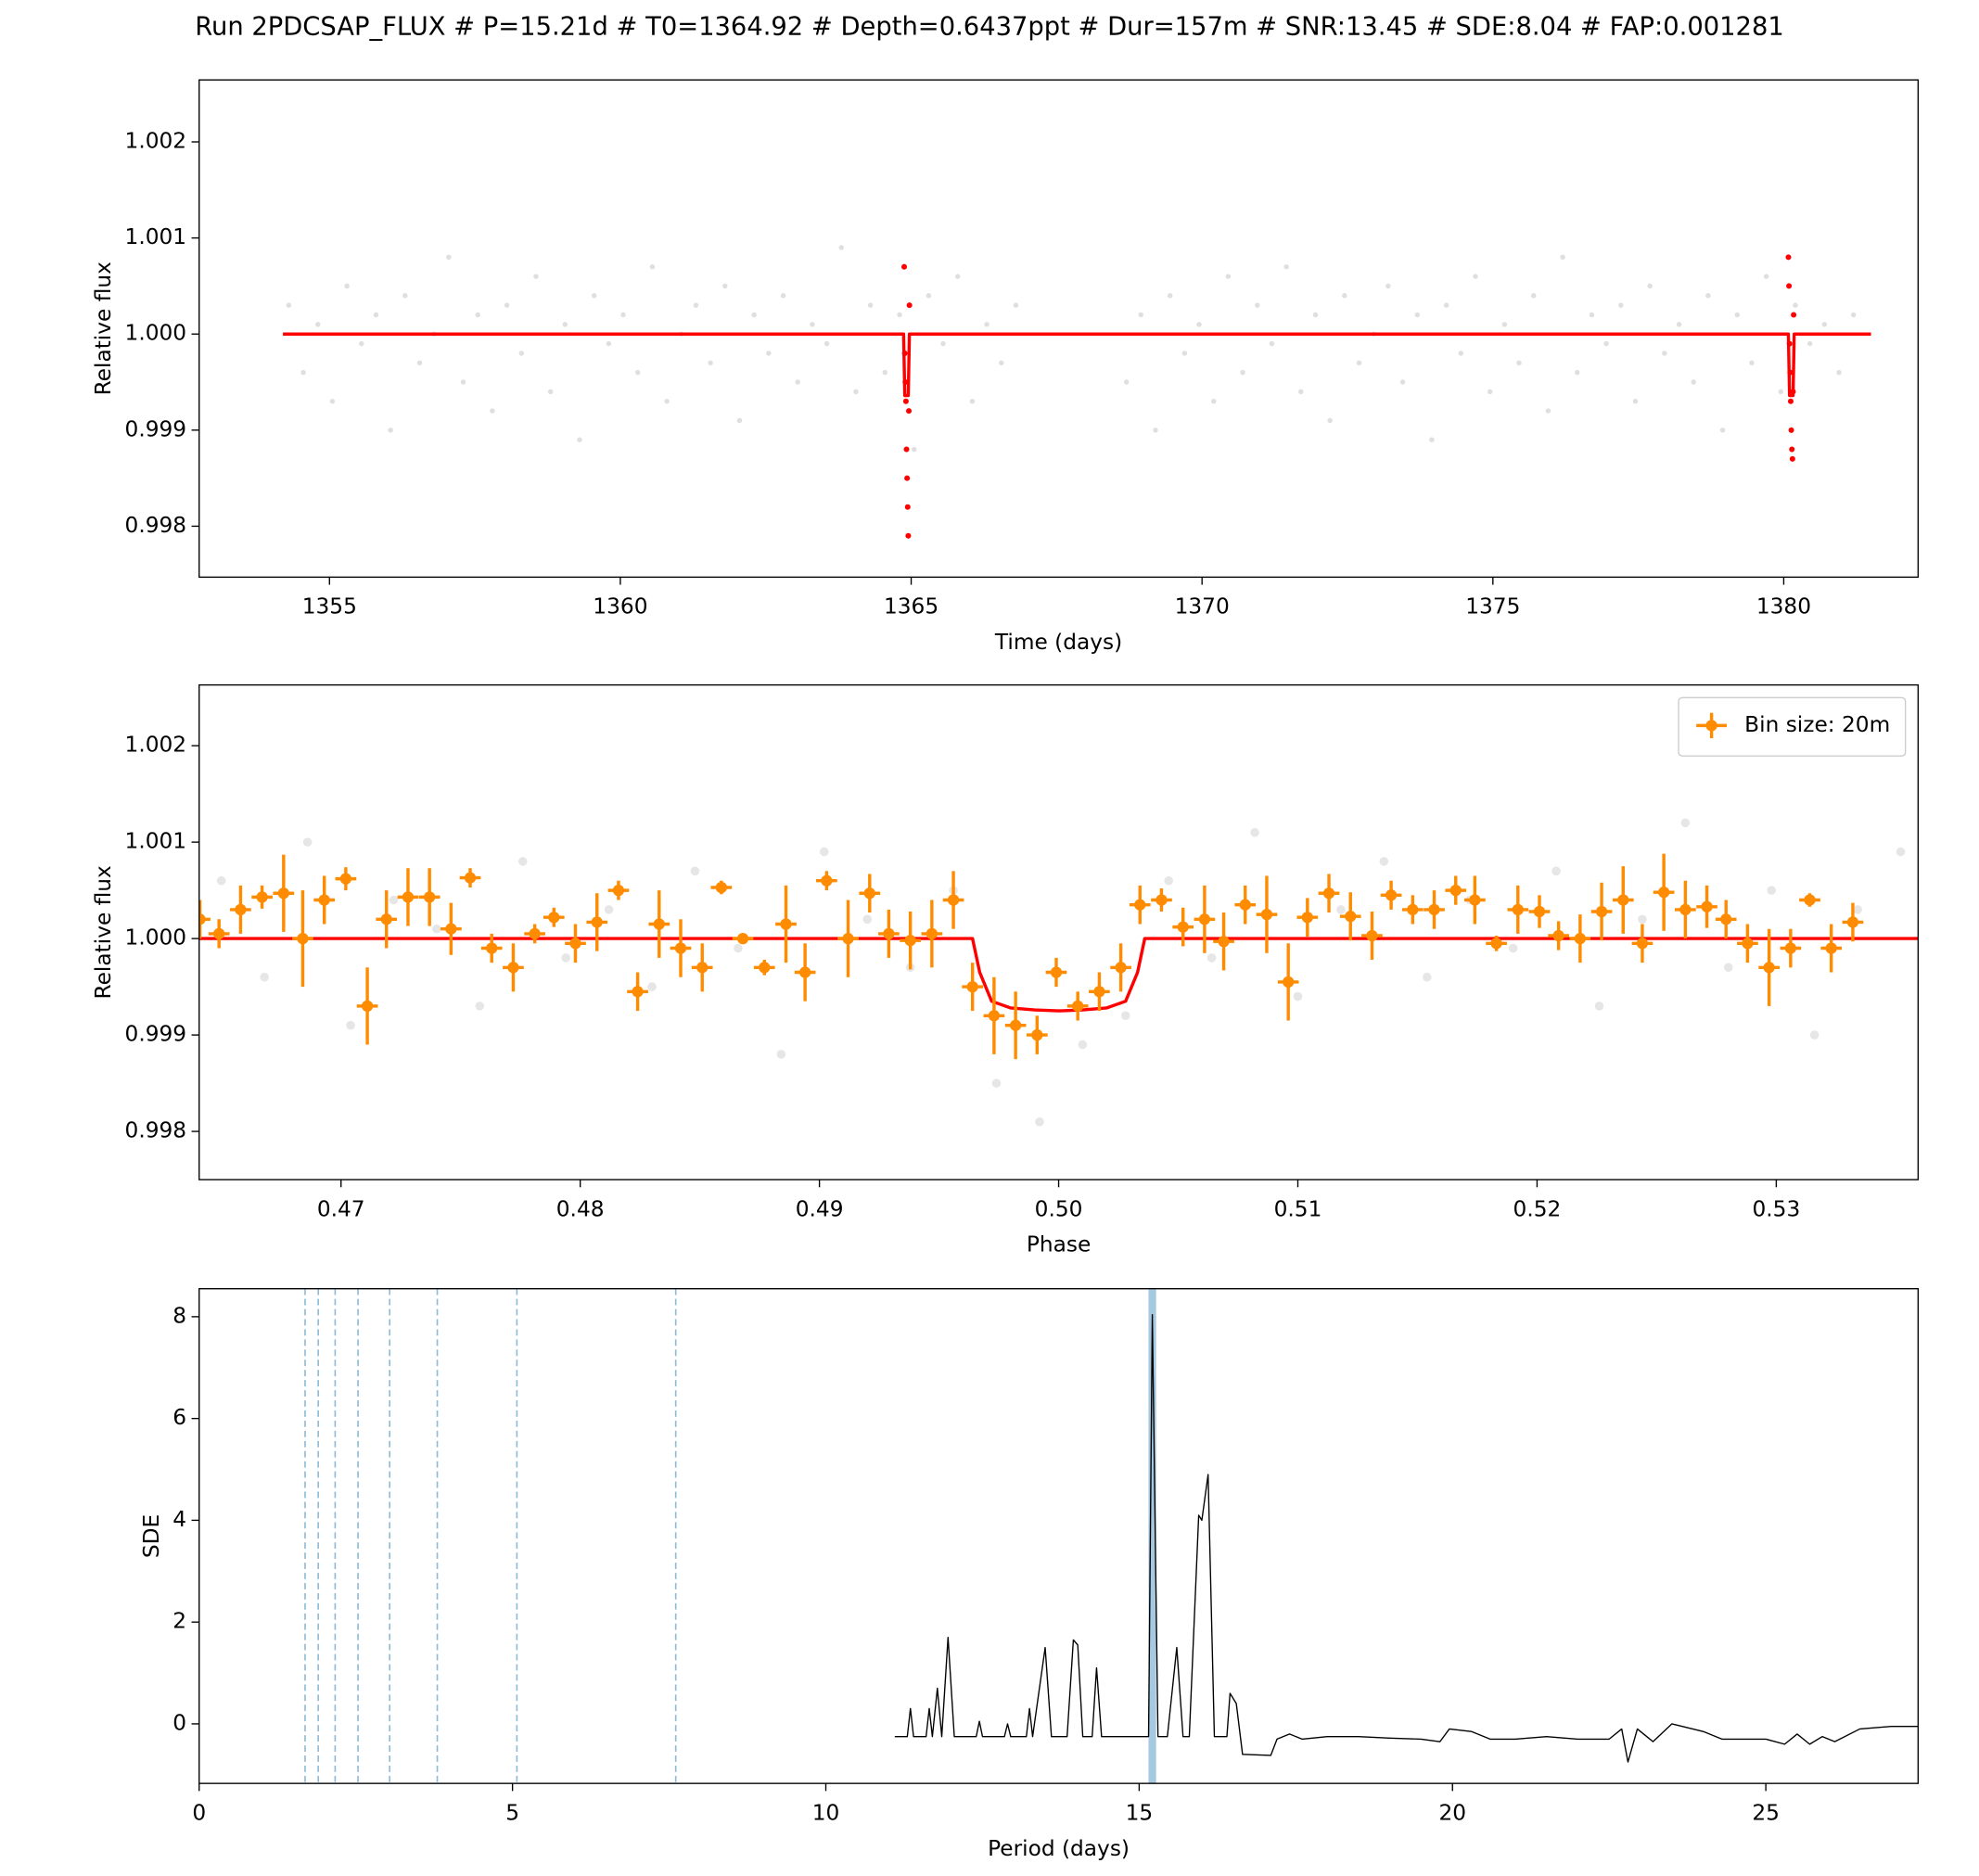 Image resolution: width=1979 pixels, height=1876 pixels. Describe the element at coordinates (1140, 1812) in the screenshot. I see `x-tick-label: 15` at that location.